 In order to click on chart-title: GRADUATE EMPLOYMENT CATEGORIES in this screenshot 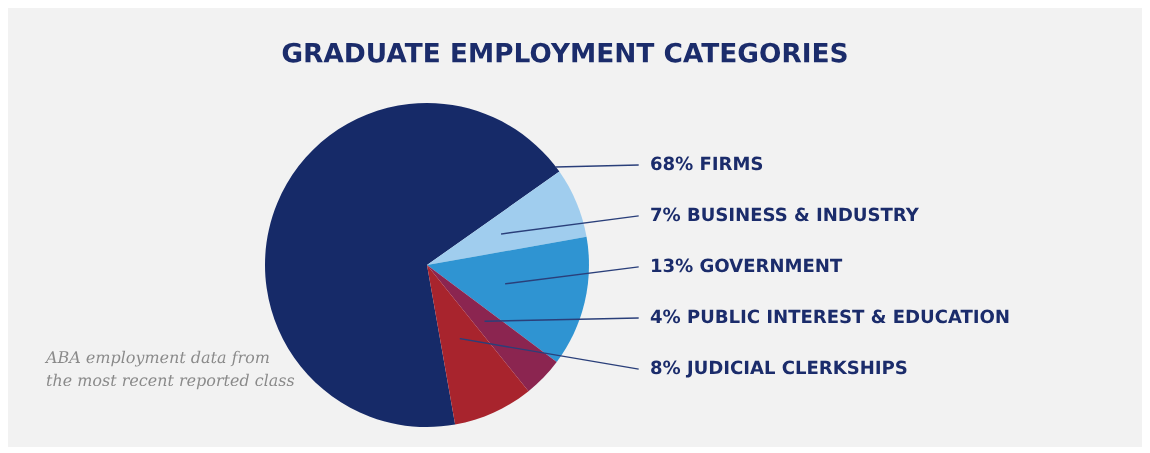, I will do `click(564, 52)`.